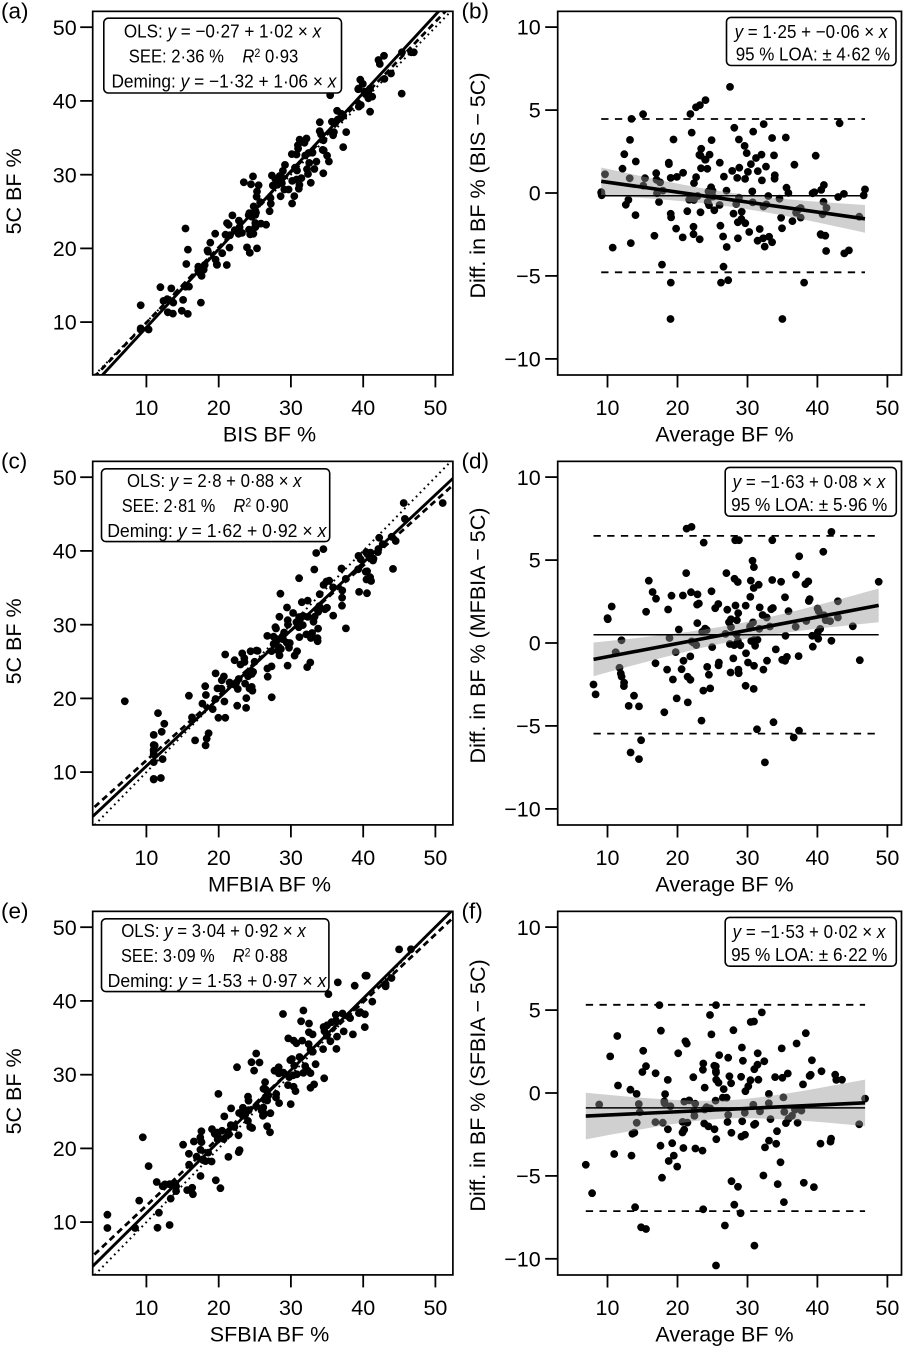 The height and width of the screenshot is (1347, 903). Describe the element at coordinates (269, 884) in the screenshot. I see `svg-text: MFBIA BF %` at that location.